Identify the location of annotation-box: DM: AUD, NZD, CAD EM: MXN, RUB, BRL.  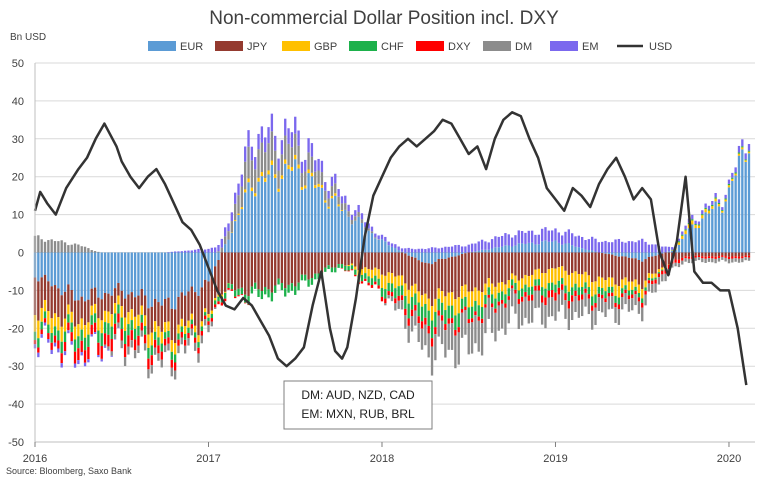
(358, 405).